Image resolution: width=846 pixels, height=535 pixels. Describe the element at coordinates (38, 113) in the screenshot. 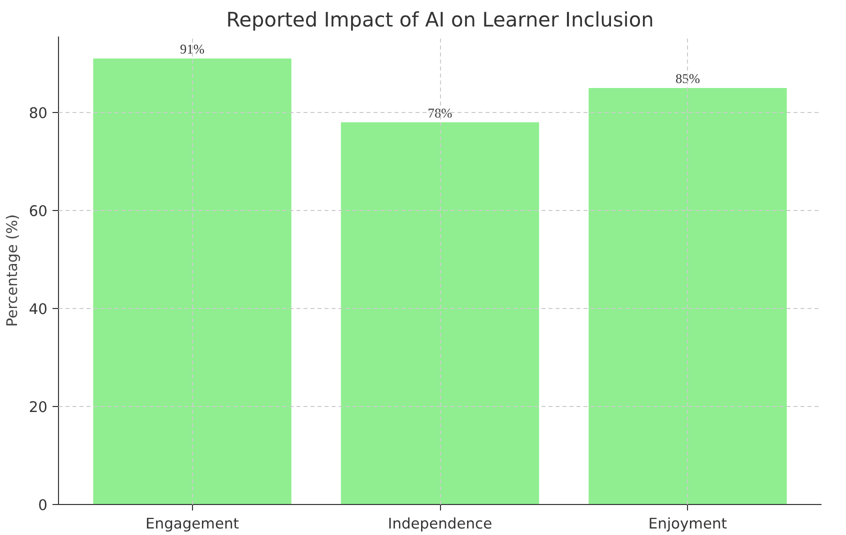

I see `y-tick-label: 80` at that location.